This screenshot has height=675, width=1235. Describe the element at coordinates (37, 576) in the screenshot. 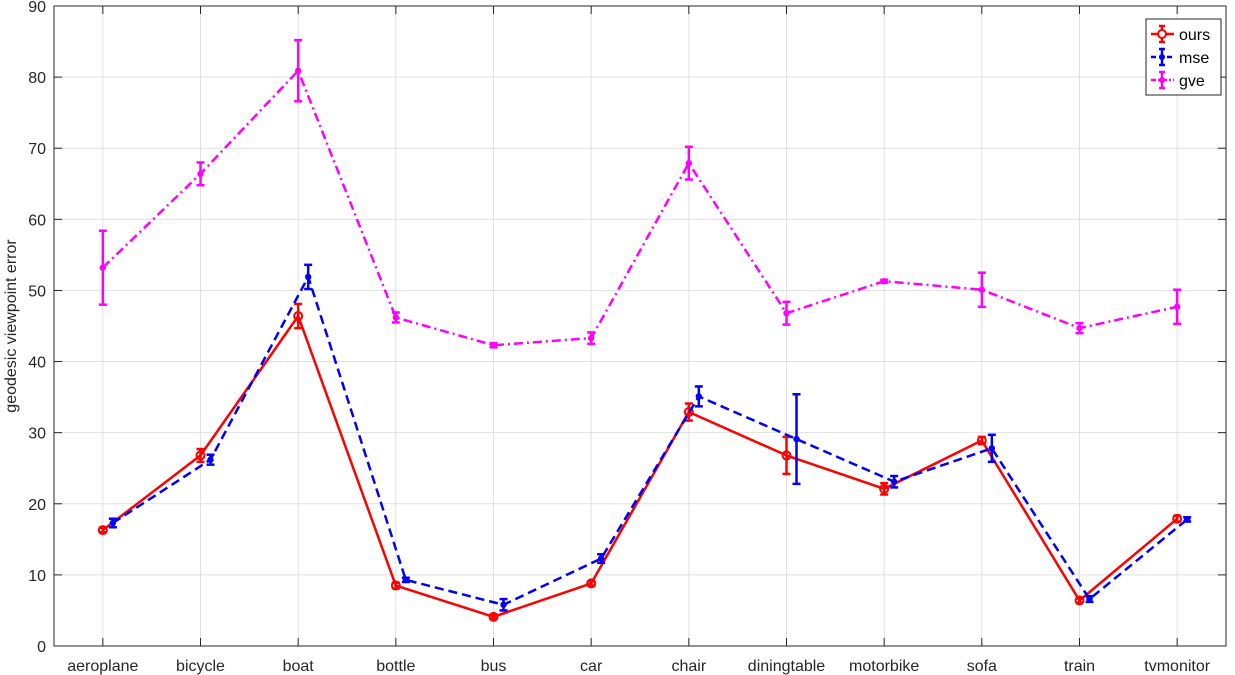

I see `y-tick-label: 10` at that location.